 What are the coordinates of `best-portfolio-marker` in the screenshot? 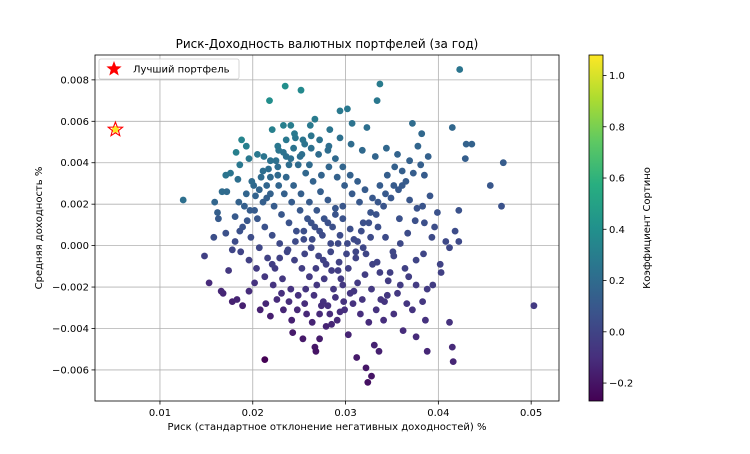 It's located at (115, 128).